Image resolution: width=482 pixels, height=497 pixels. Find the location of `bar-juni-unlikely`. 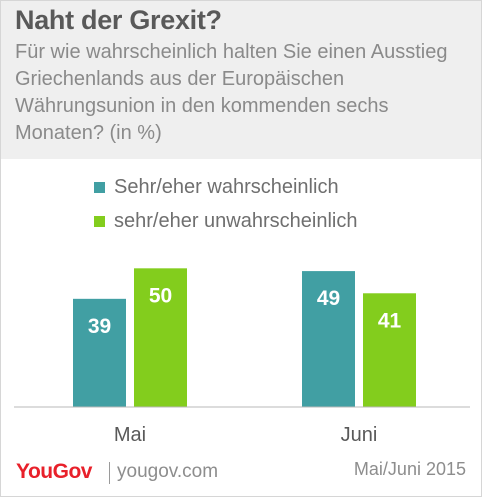

bar-juni-unlikely is located at coordinates (389, 350).